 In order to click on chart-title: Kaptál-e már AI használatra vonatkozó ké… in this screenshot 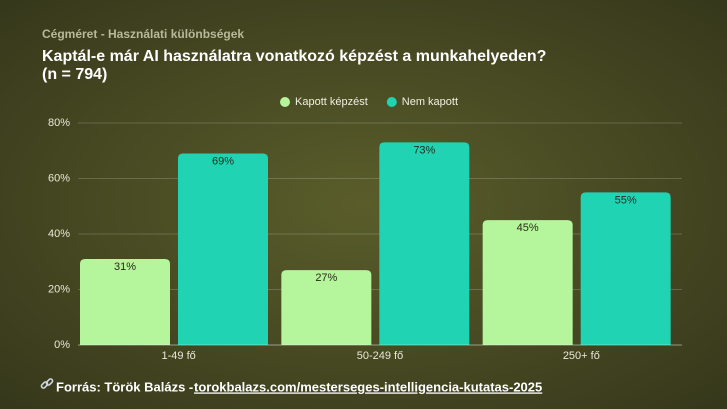, I will do `click(294, 56)`.